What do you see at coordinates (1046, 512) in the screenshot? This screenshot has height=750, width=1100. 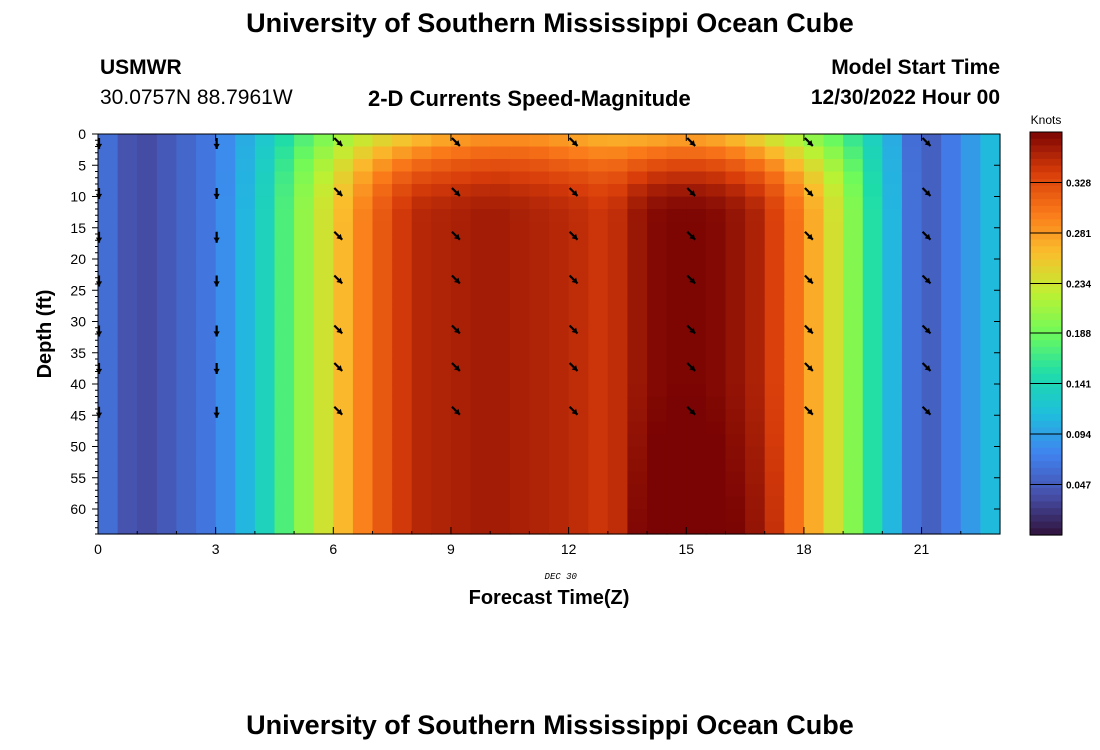 I see `colorbar-segment` at bounding box center [1046, 512].